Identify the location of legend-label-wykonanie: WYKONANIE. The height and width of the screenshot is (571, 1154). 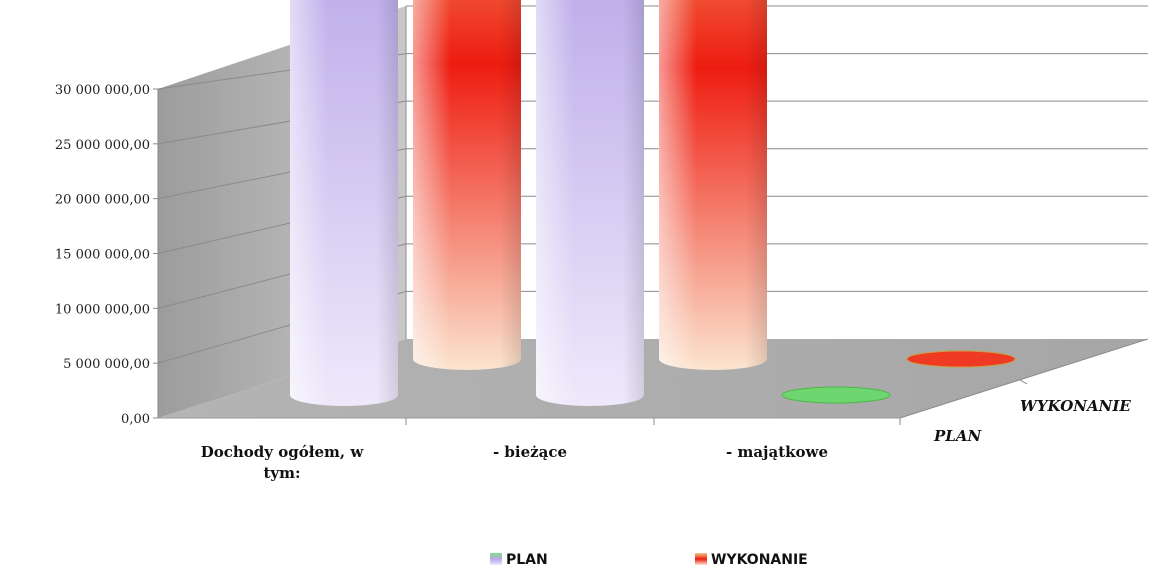
(759, 560).